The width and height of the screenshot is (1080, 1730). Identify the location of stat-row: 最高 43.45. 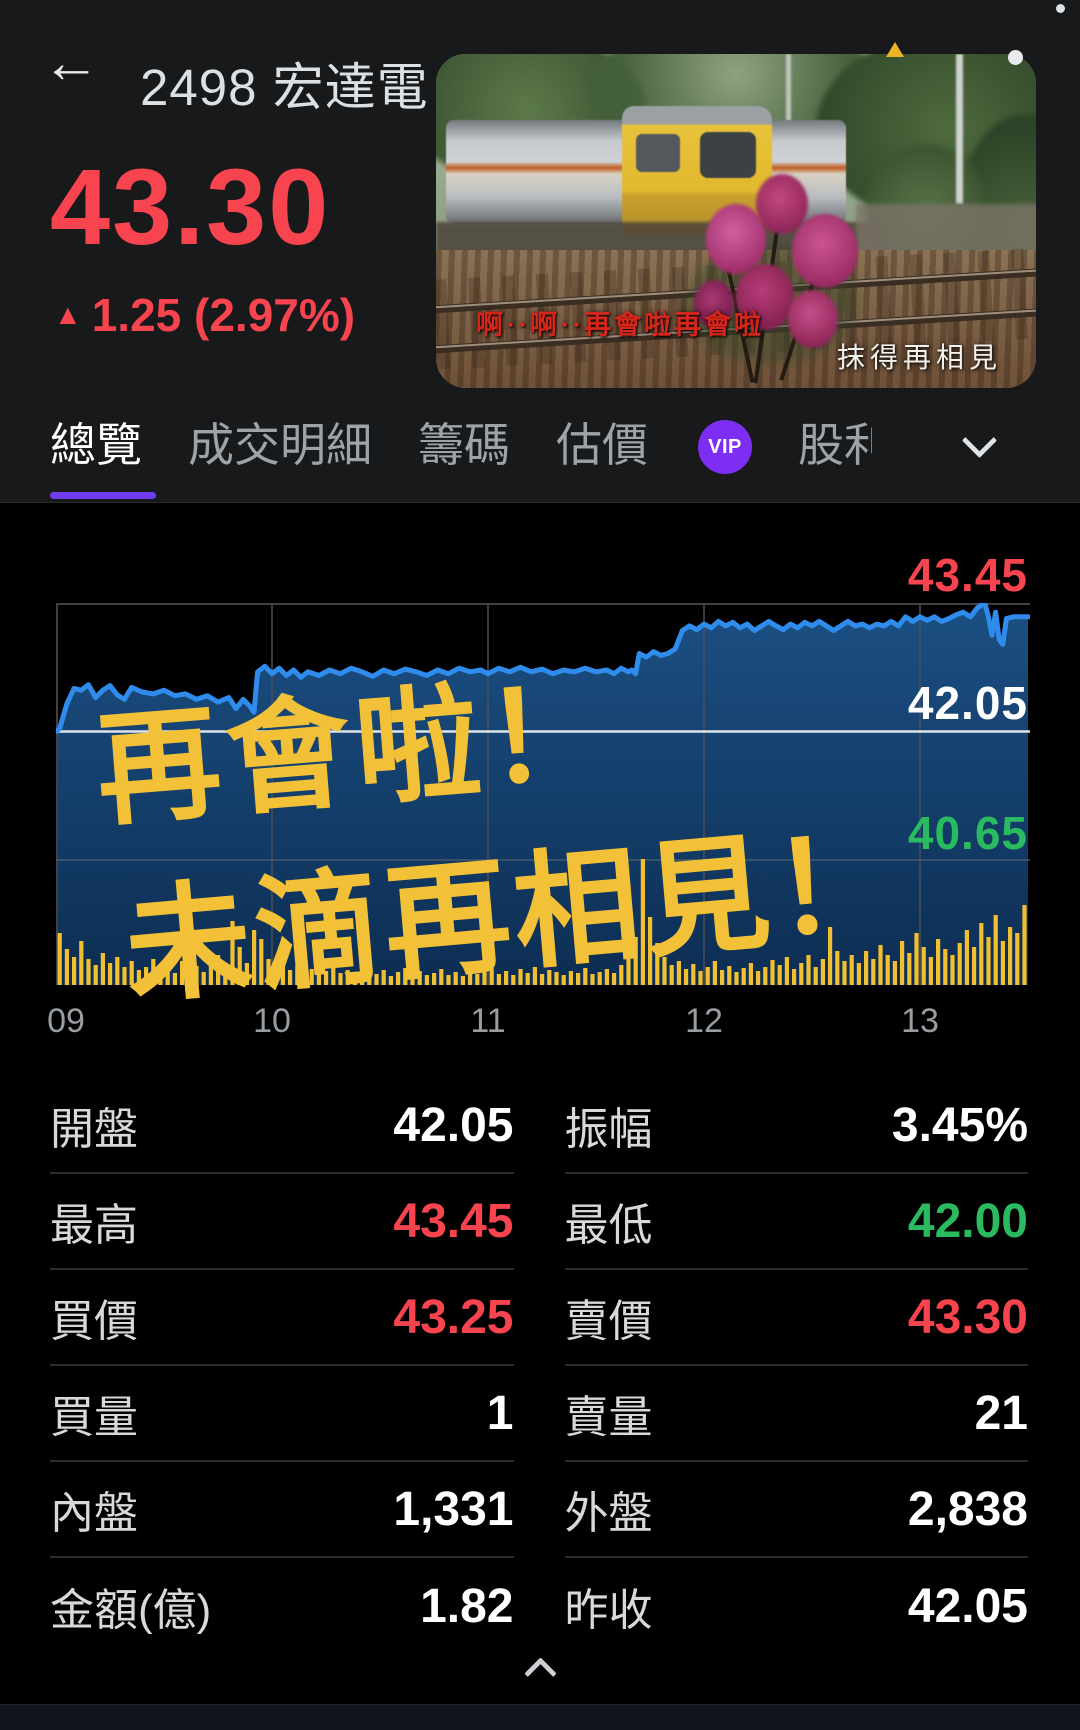
(282, 1222).